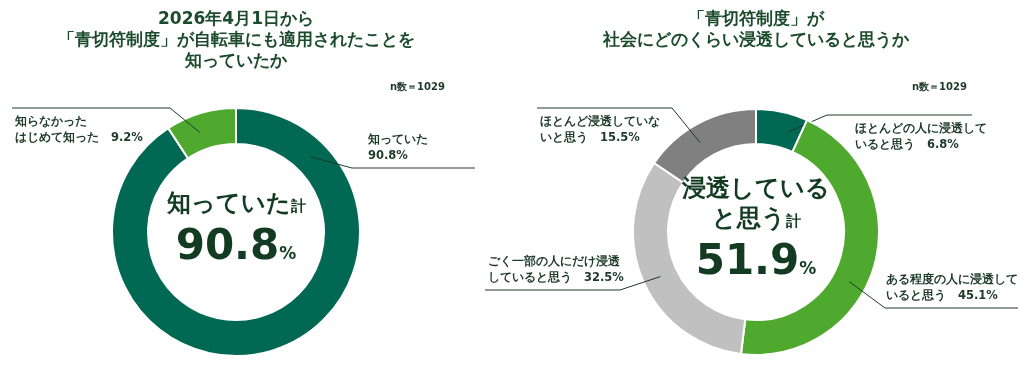 The image size is (1021, 372). What do you see at coordinates (756, 202) in the screenshot?
I see `text: 浸透していると思う計` at bounding box center [756, 202].